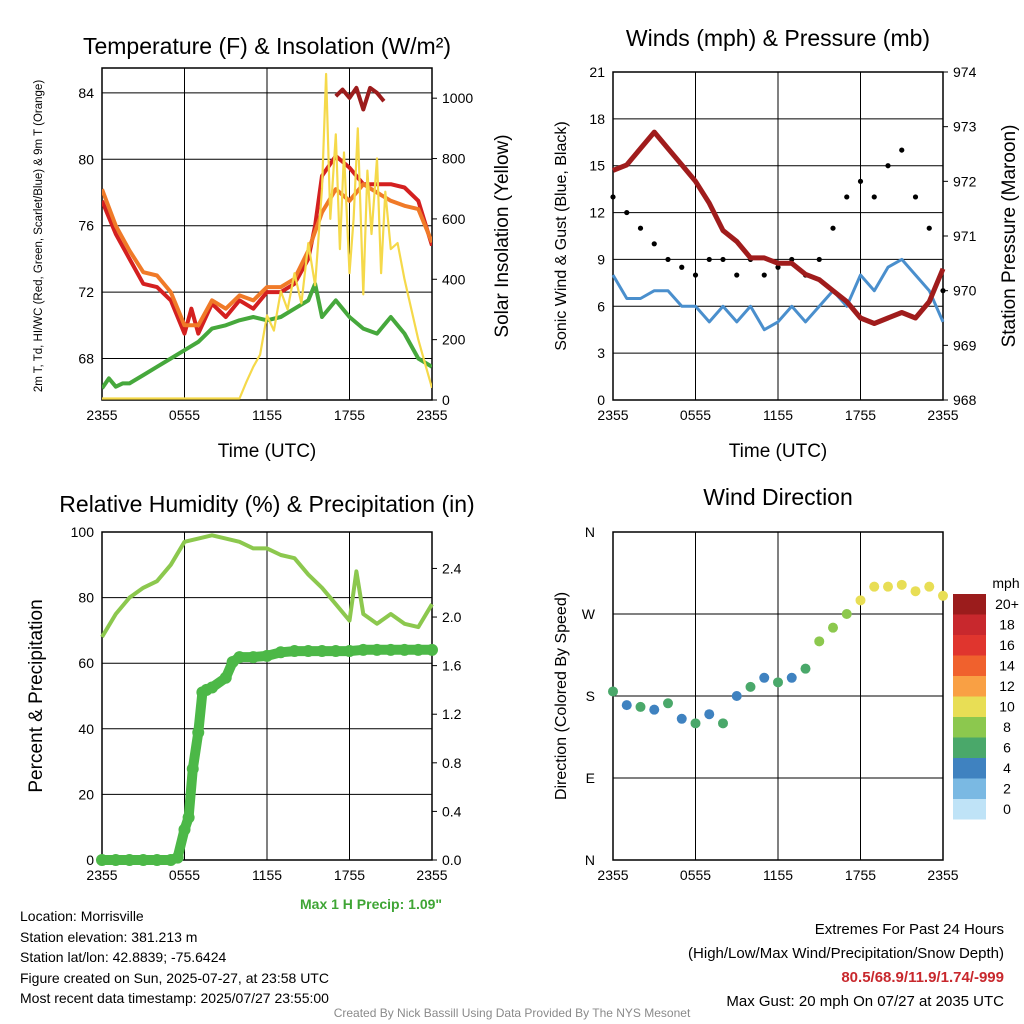 The width and height of the screenshot is (1024, 1024). I want to click on chart-title: Winds (mph) & Pressure (mb), so click(778, 38).